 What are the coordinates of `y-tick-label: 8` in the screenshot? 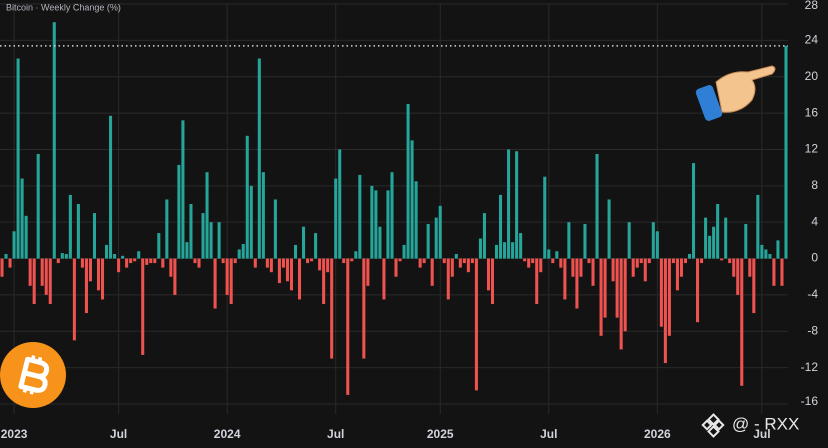 It's located at (814, 185).